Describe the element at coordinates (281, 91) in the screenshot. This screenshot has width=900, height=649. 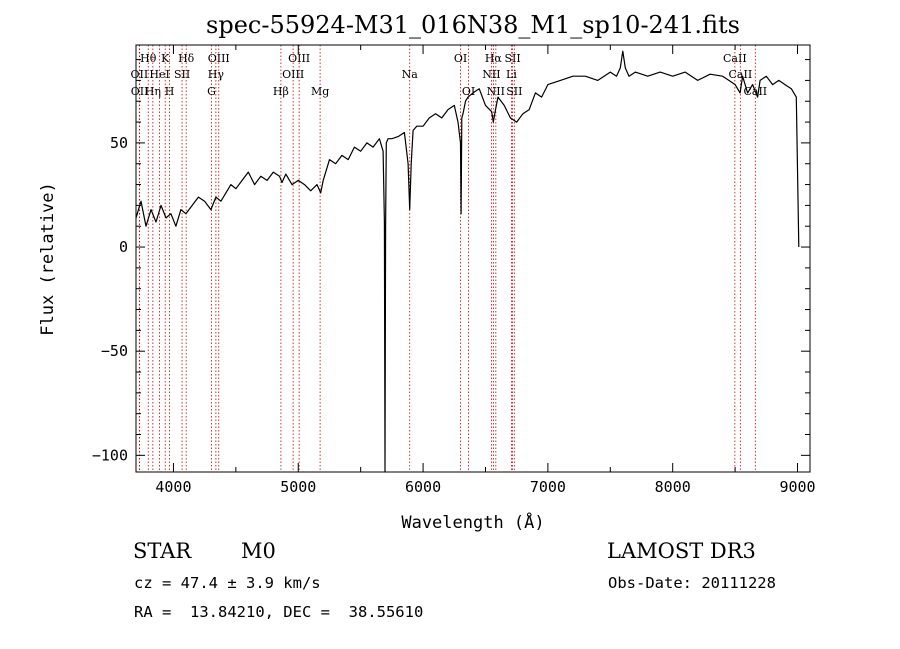
I see `line-marker-label: Hβ` at that location.